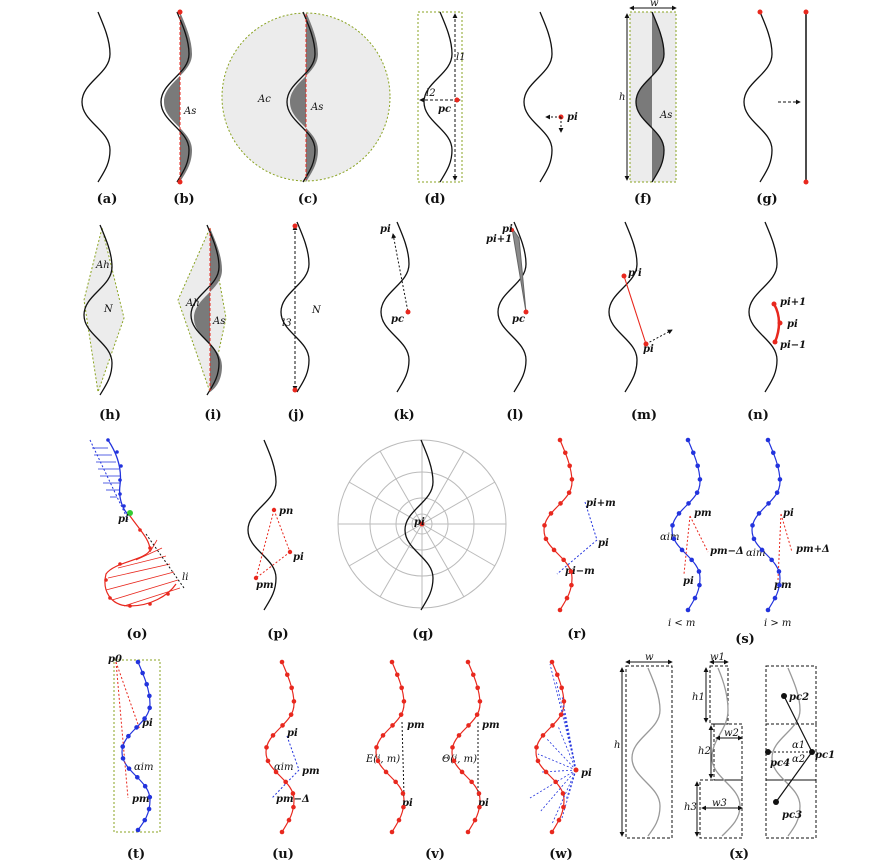 The width and height of the screenshot is (891, 865). Describe the element at coordinates (591, 521) in the screenshot. I see `line-pim` at that location.